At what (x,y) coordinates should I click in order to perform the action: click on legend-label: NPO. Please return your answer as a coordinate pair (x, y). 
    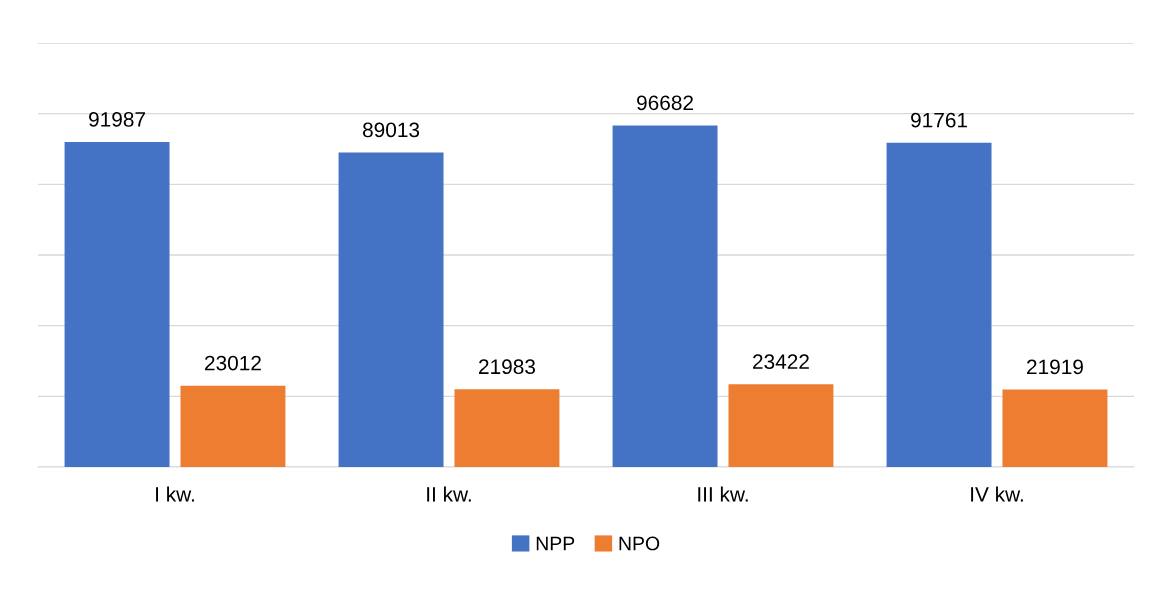
    Looking at the image, I should click on (639, 543).